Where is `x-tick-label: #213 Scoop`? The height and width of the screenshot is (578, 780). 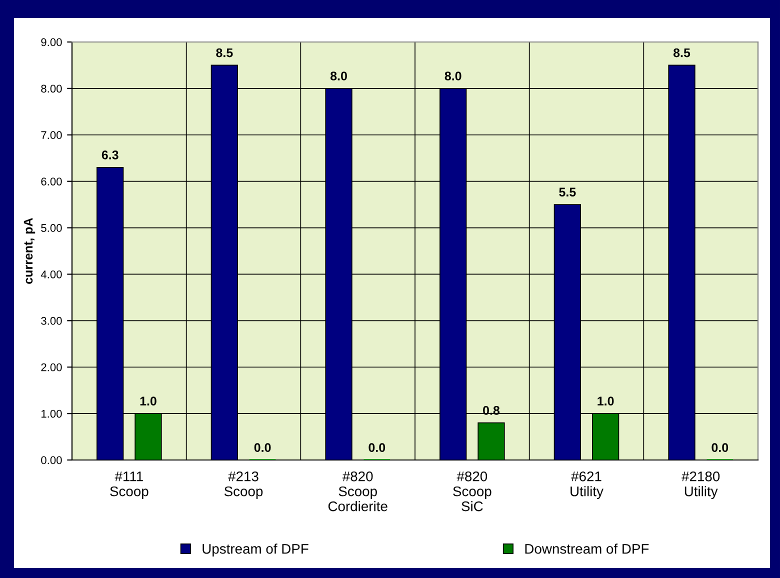 x-tick-label: #213 Scoop is located at coordinates (243, 485).